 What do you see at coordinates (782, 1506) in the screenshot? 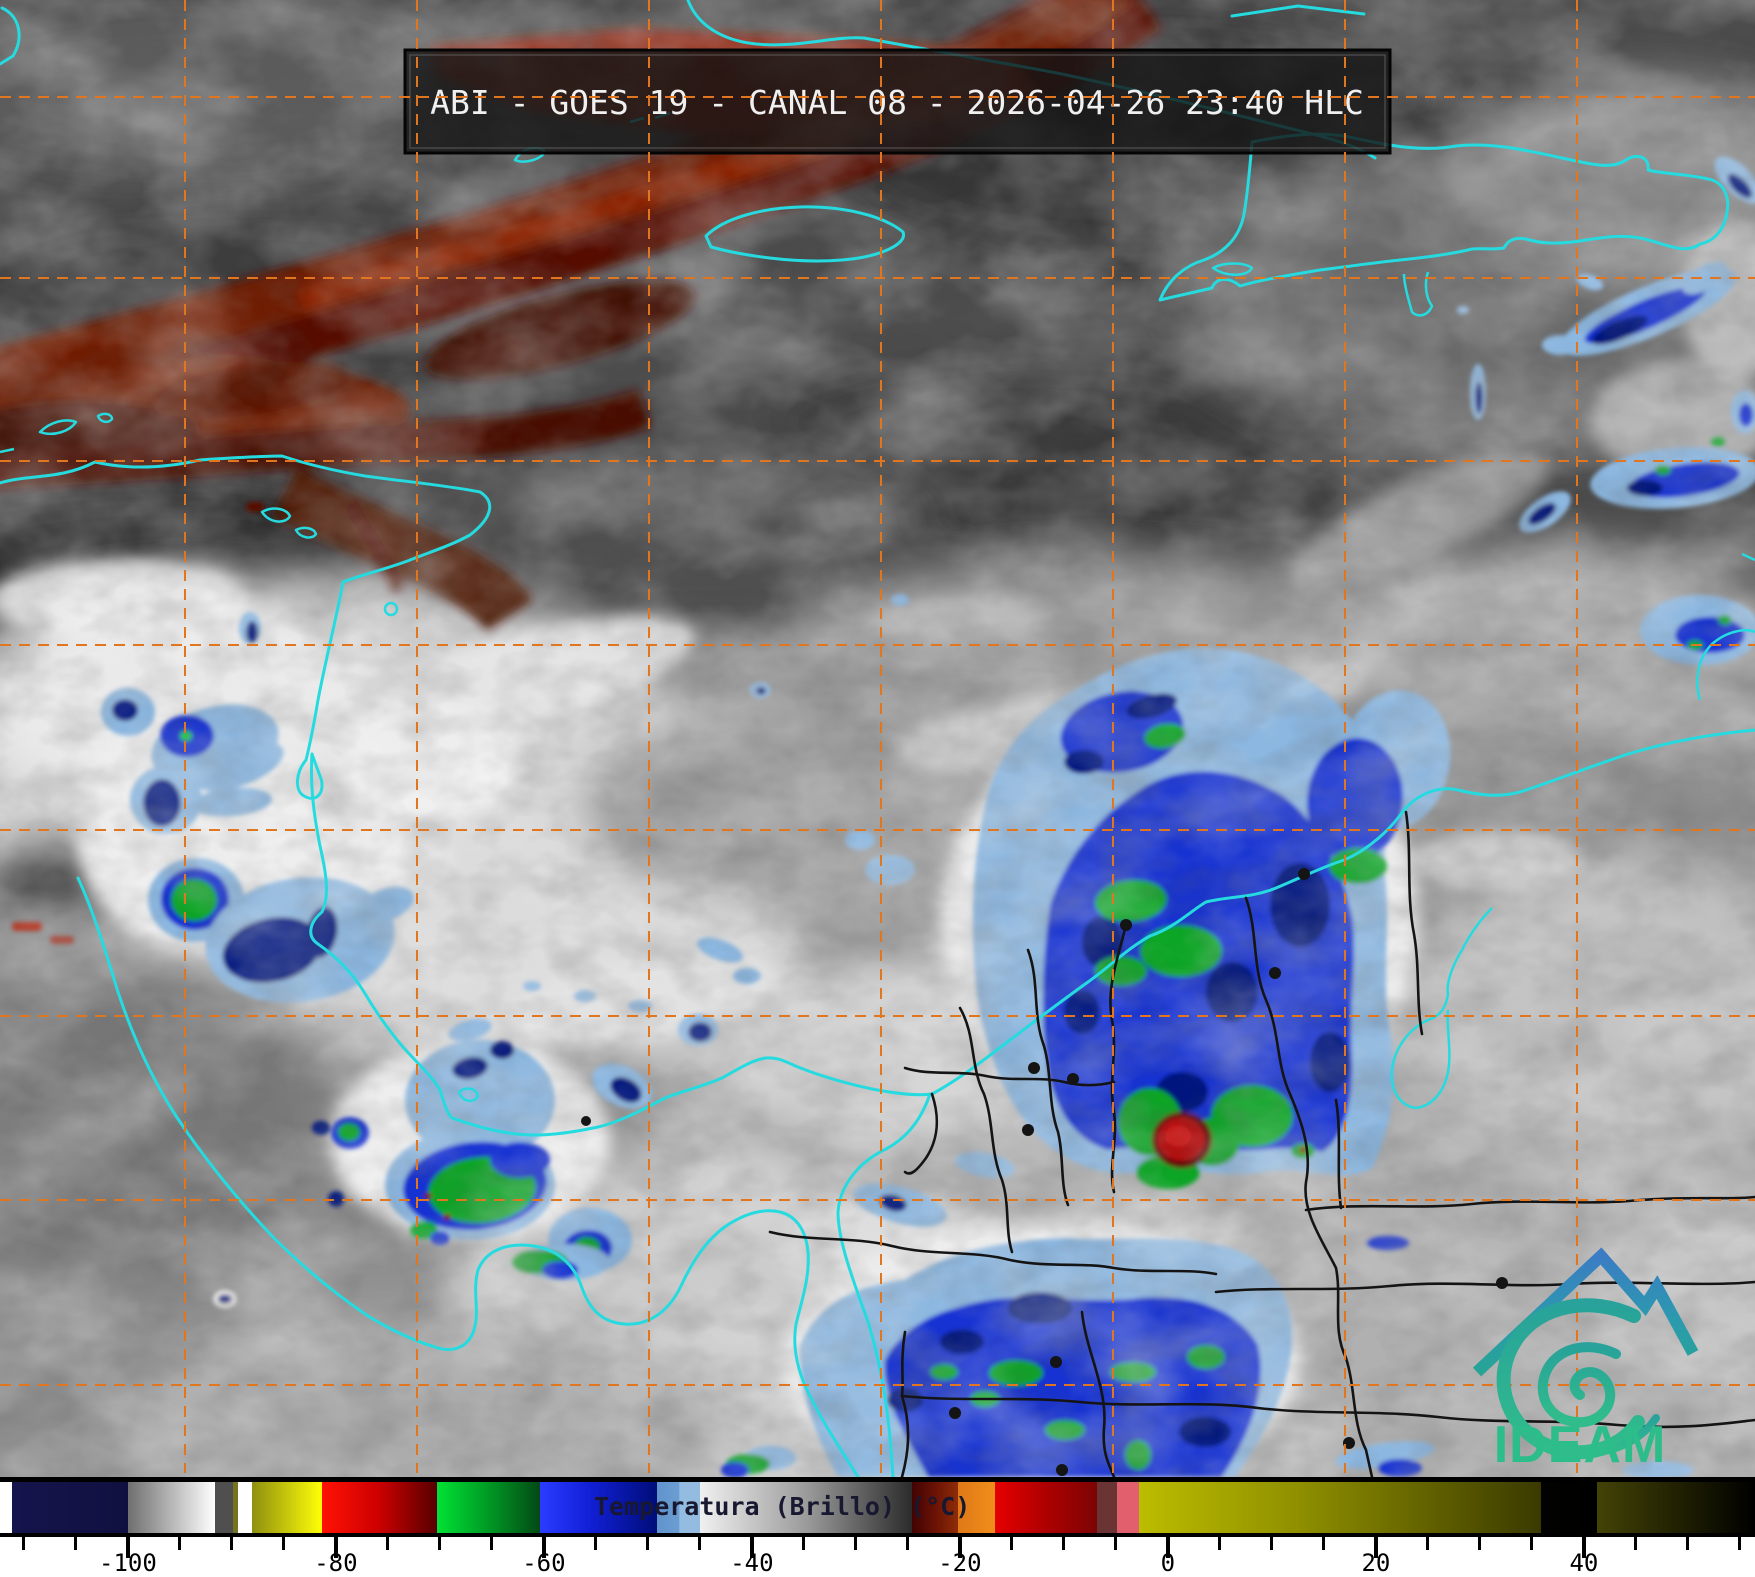
I see `colorbar-label: Temperatura (Brillo) (°C)` at bounding box center [782, 1506].